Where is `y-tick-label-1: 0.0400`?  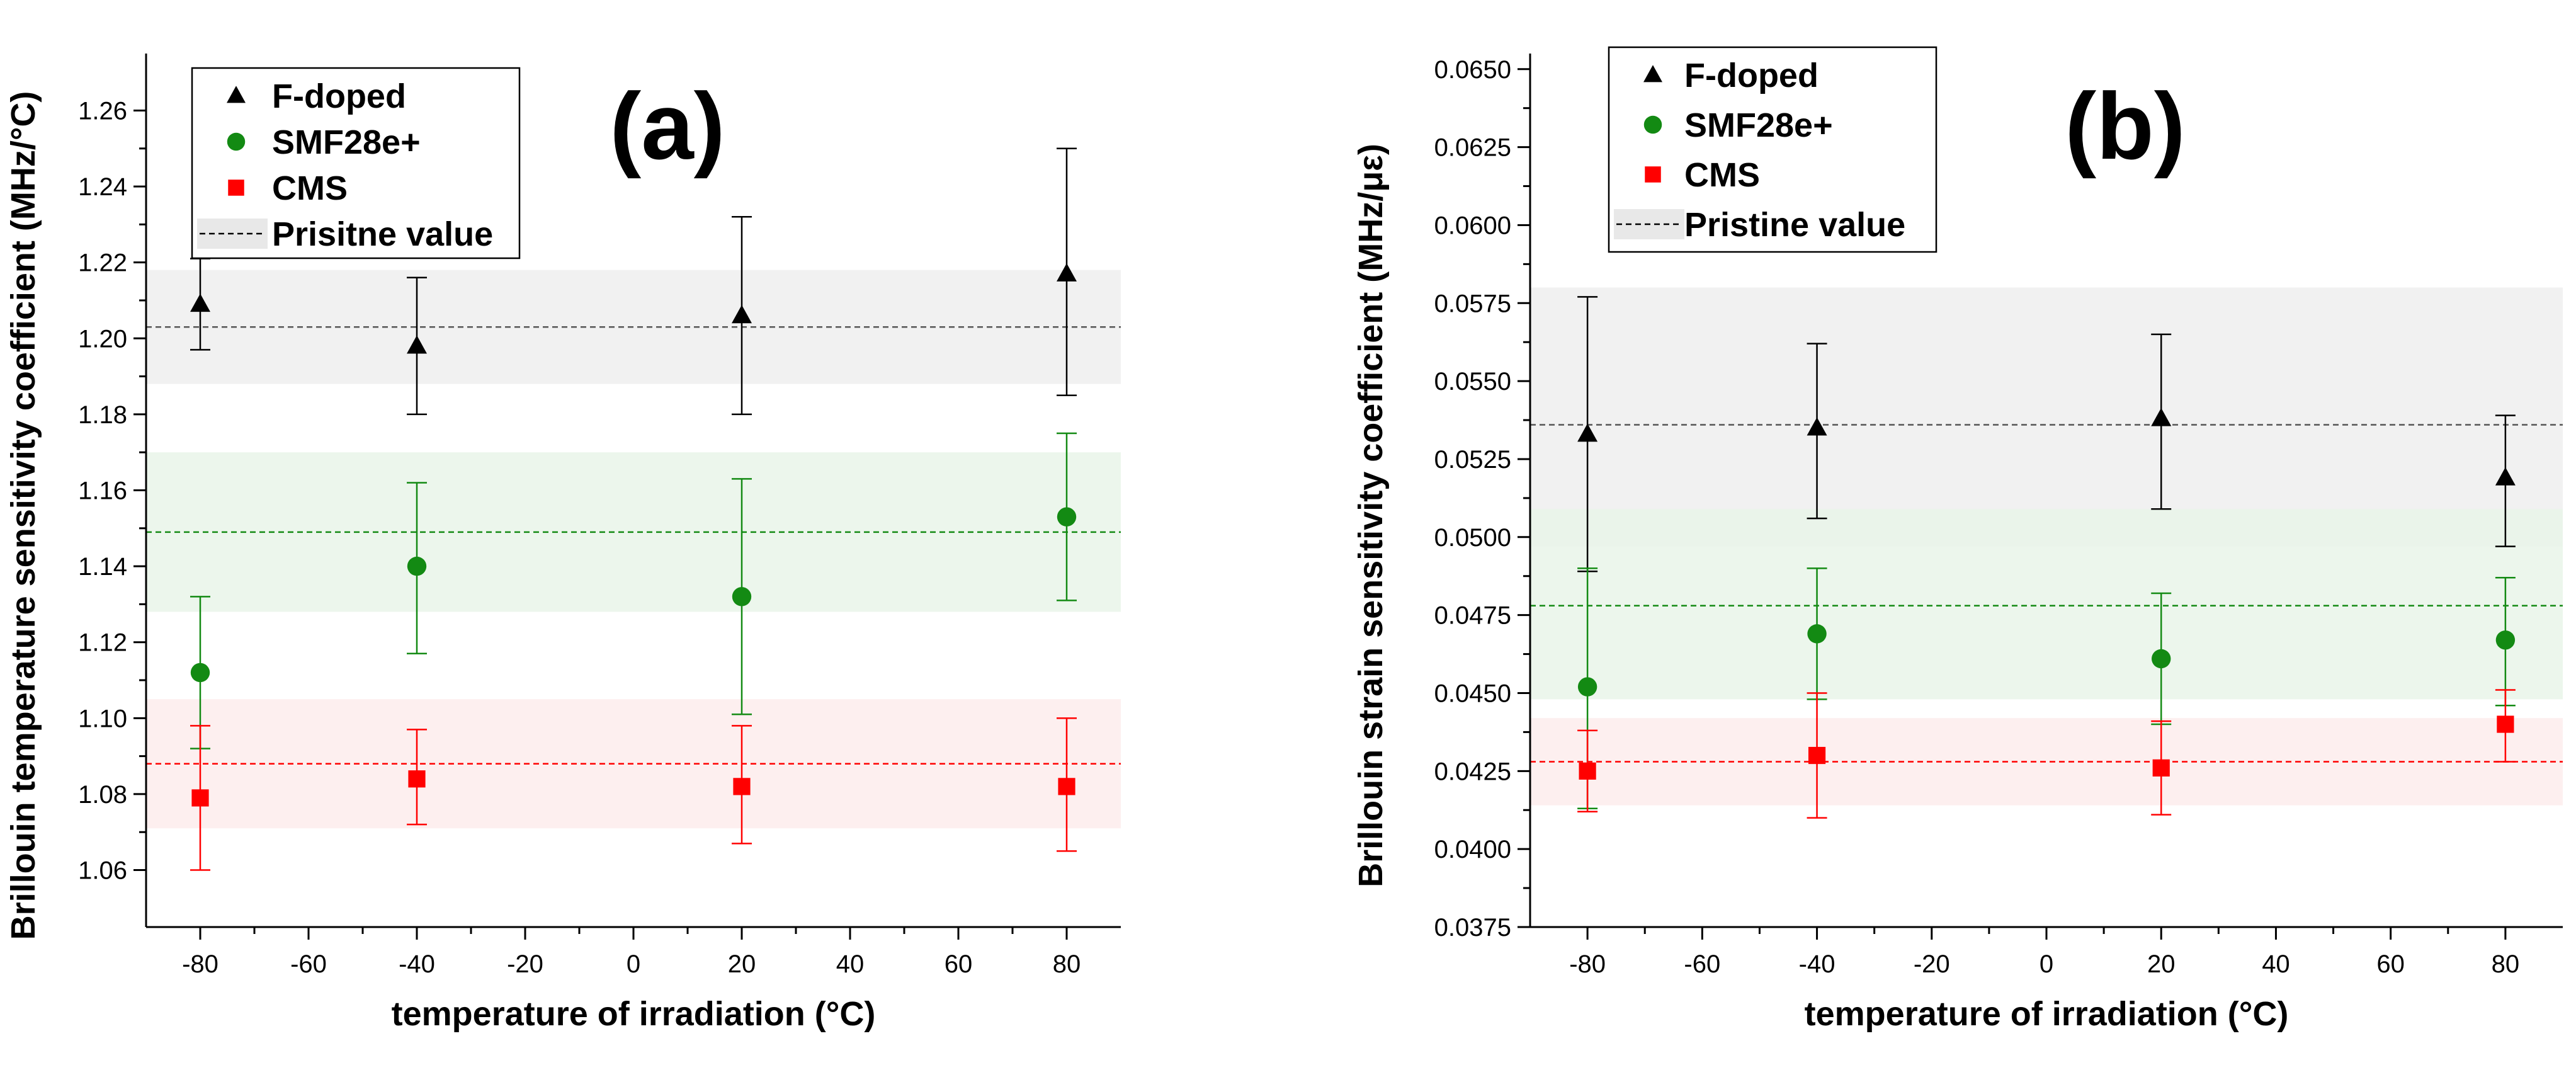
y-tick-label-1: 0.0400 is located at coordinates (1472, 849).